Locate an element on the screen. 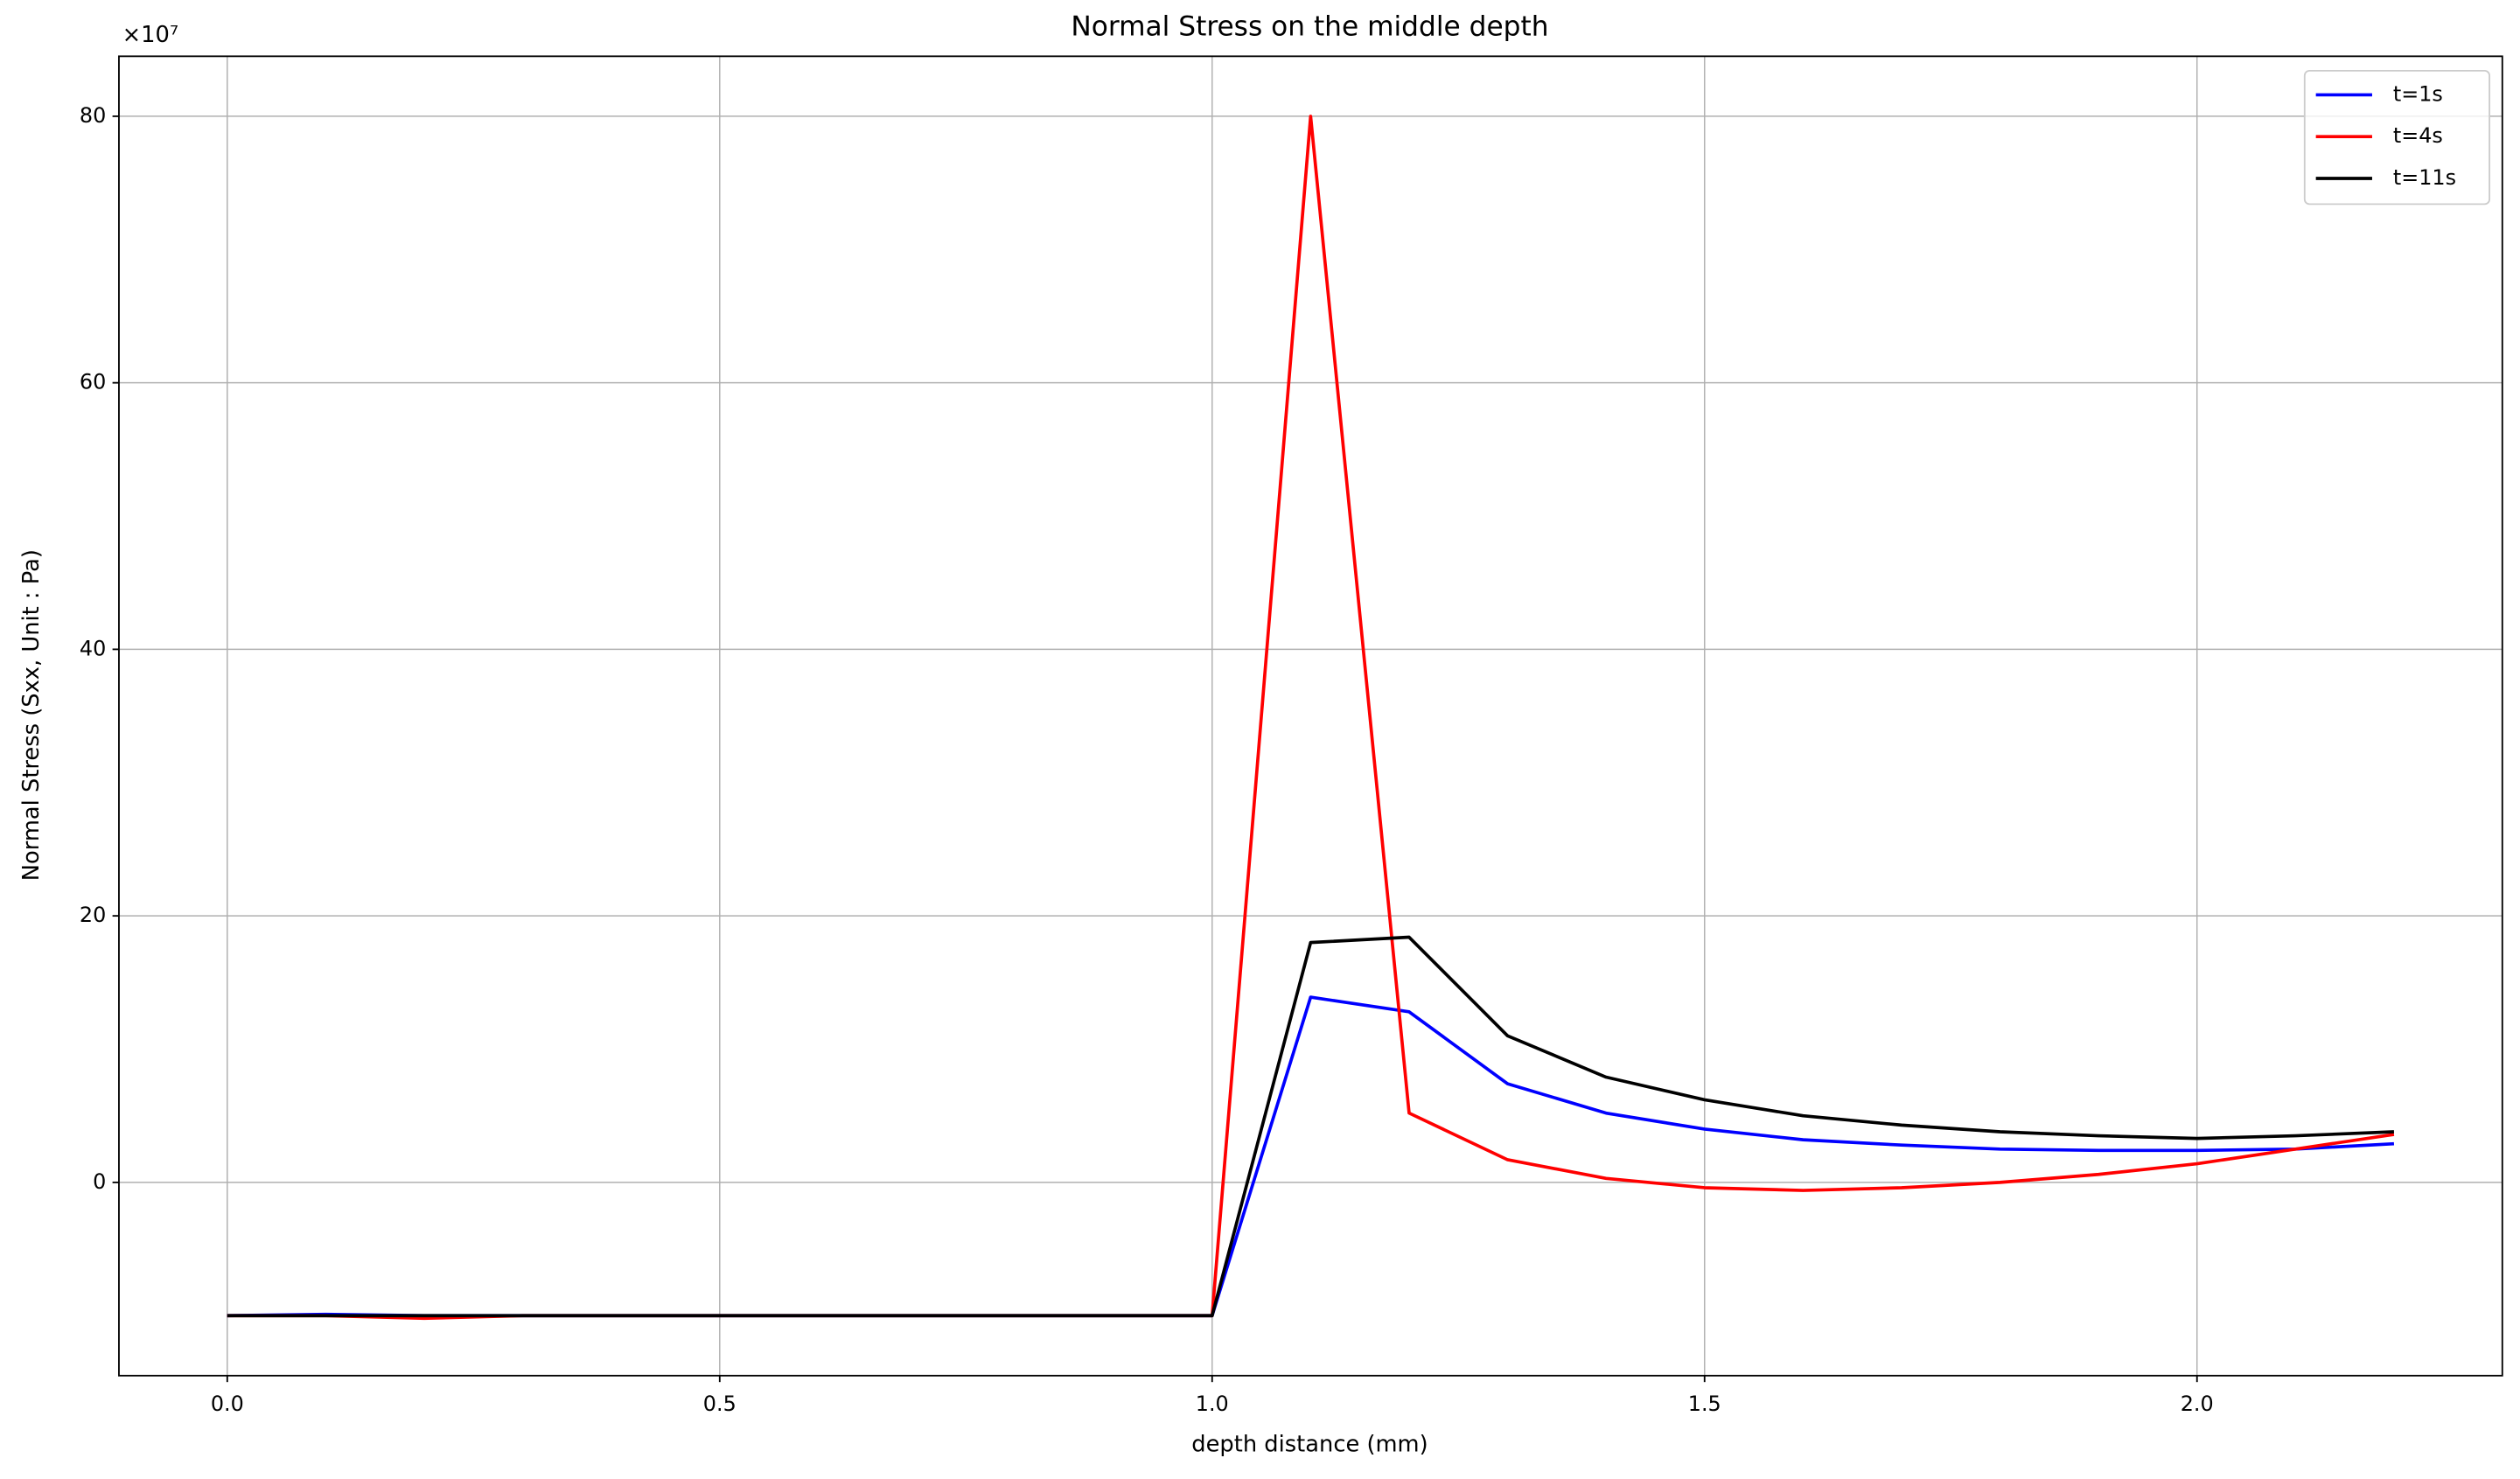 This screenshot has width=2520, height=1479. legend-label: t=4s is located at coordinates (2418, 135).